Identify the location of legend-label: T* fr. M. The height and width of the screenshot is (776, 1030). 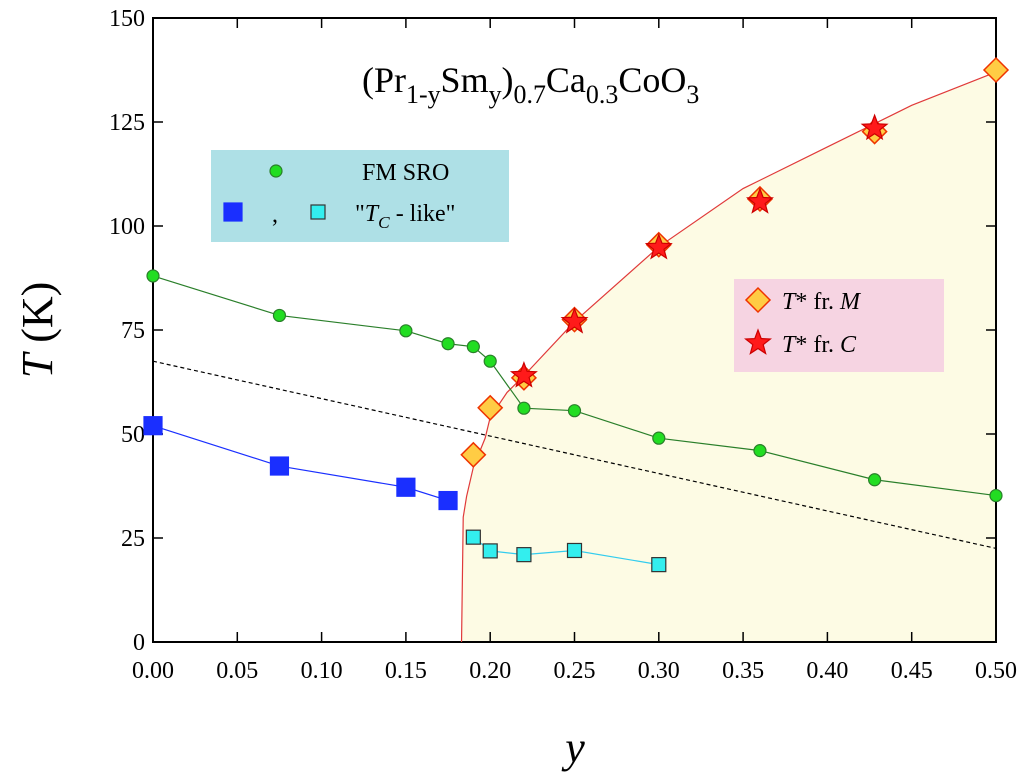
(822, 302).